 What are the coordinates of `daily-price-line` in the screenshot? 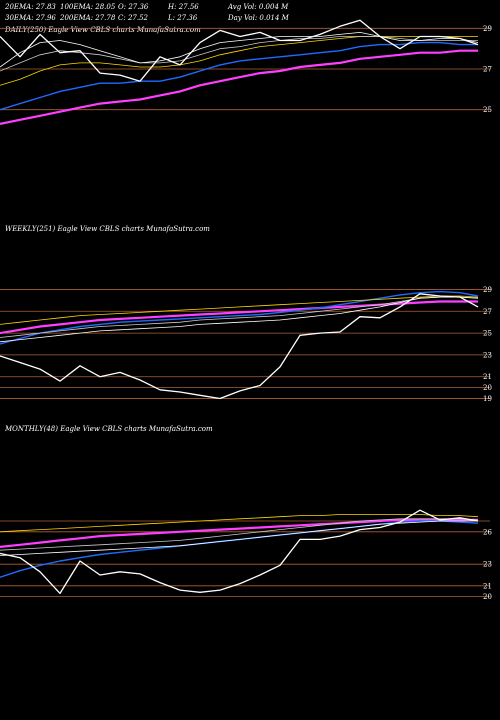 It's located at (239, 50).